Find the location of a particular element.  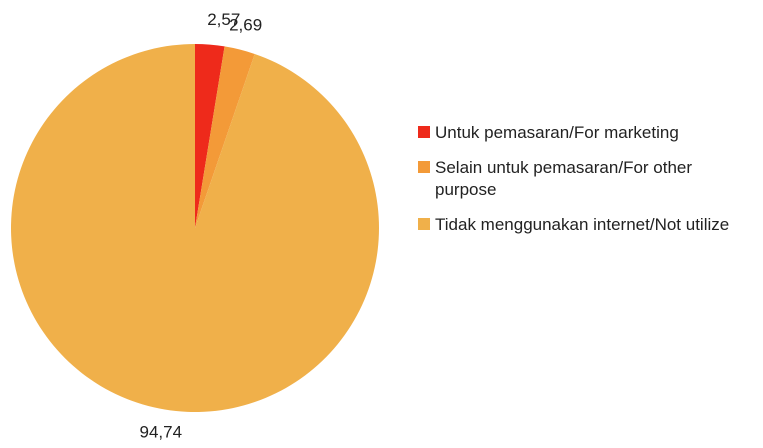

legend-item: Selain untuk pemasaran/For other purpose is located at coordinates (578, 179).